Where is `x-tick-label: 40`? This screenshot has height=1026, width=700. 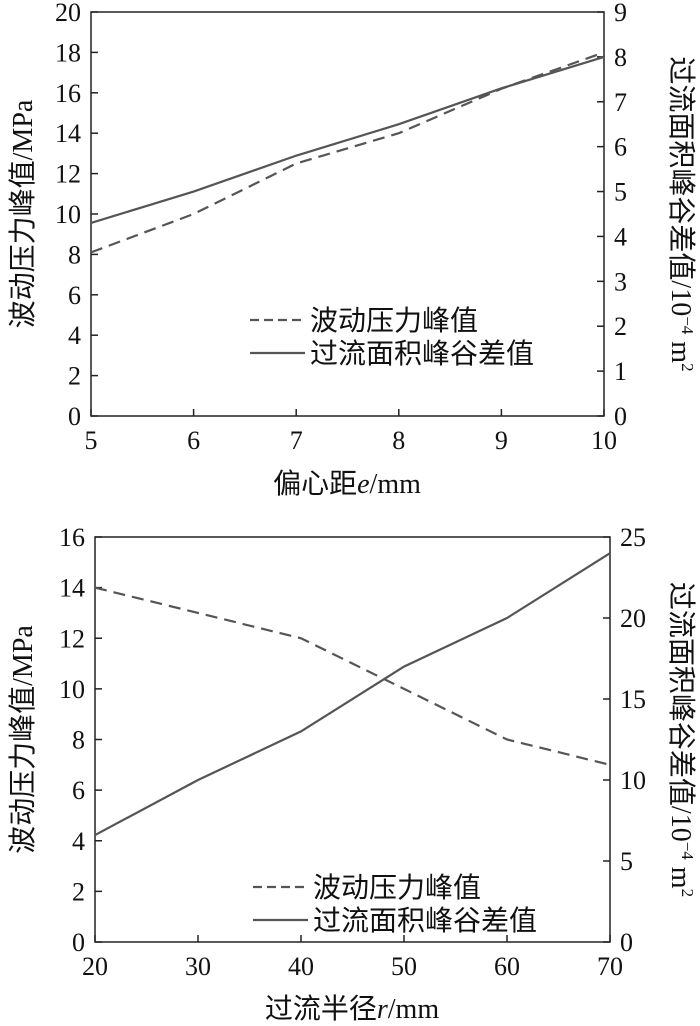 x-tick-label: 40 is located at coordinates (301, 966).